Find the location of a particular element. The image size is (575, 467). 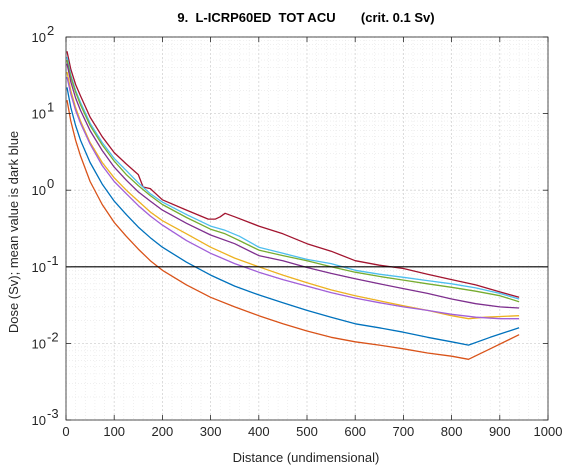

x-tick-label: 0 is located at coordinates (65, 431).